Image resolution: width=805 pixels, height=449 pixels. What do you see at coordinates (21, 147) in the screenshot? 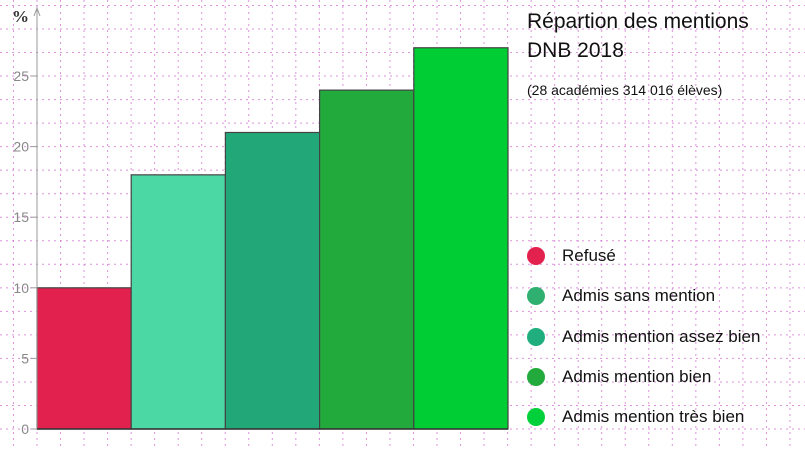
I see `y-tick-label: 20` at bounding box center [21, 147].